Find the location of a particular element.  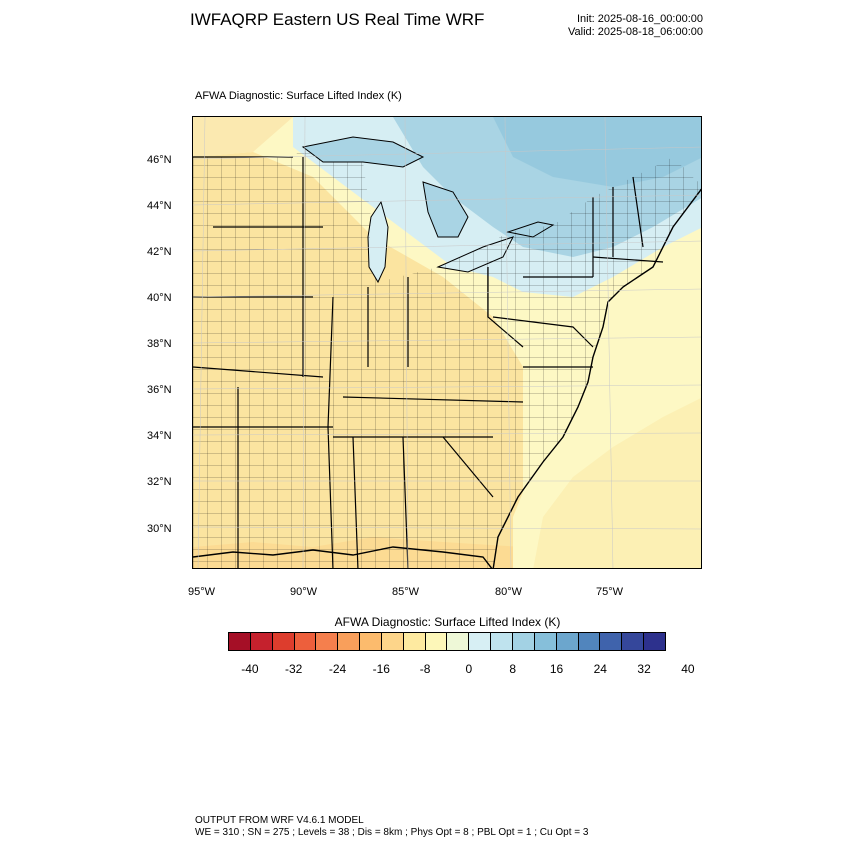

lake-huron is located at coordinates (445, 209).